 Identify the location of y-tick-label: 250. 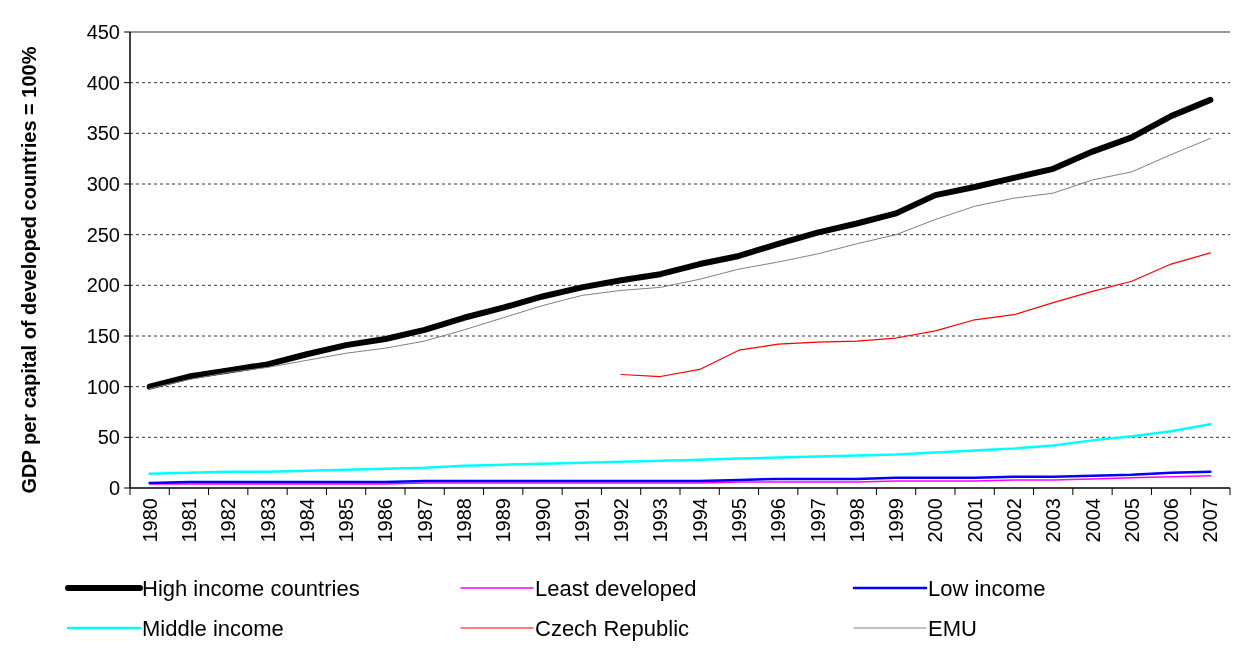
(103, 234).